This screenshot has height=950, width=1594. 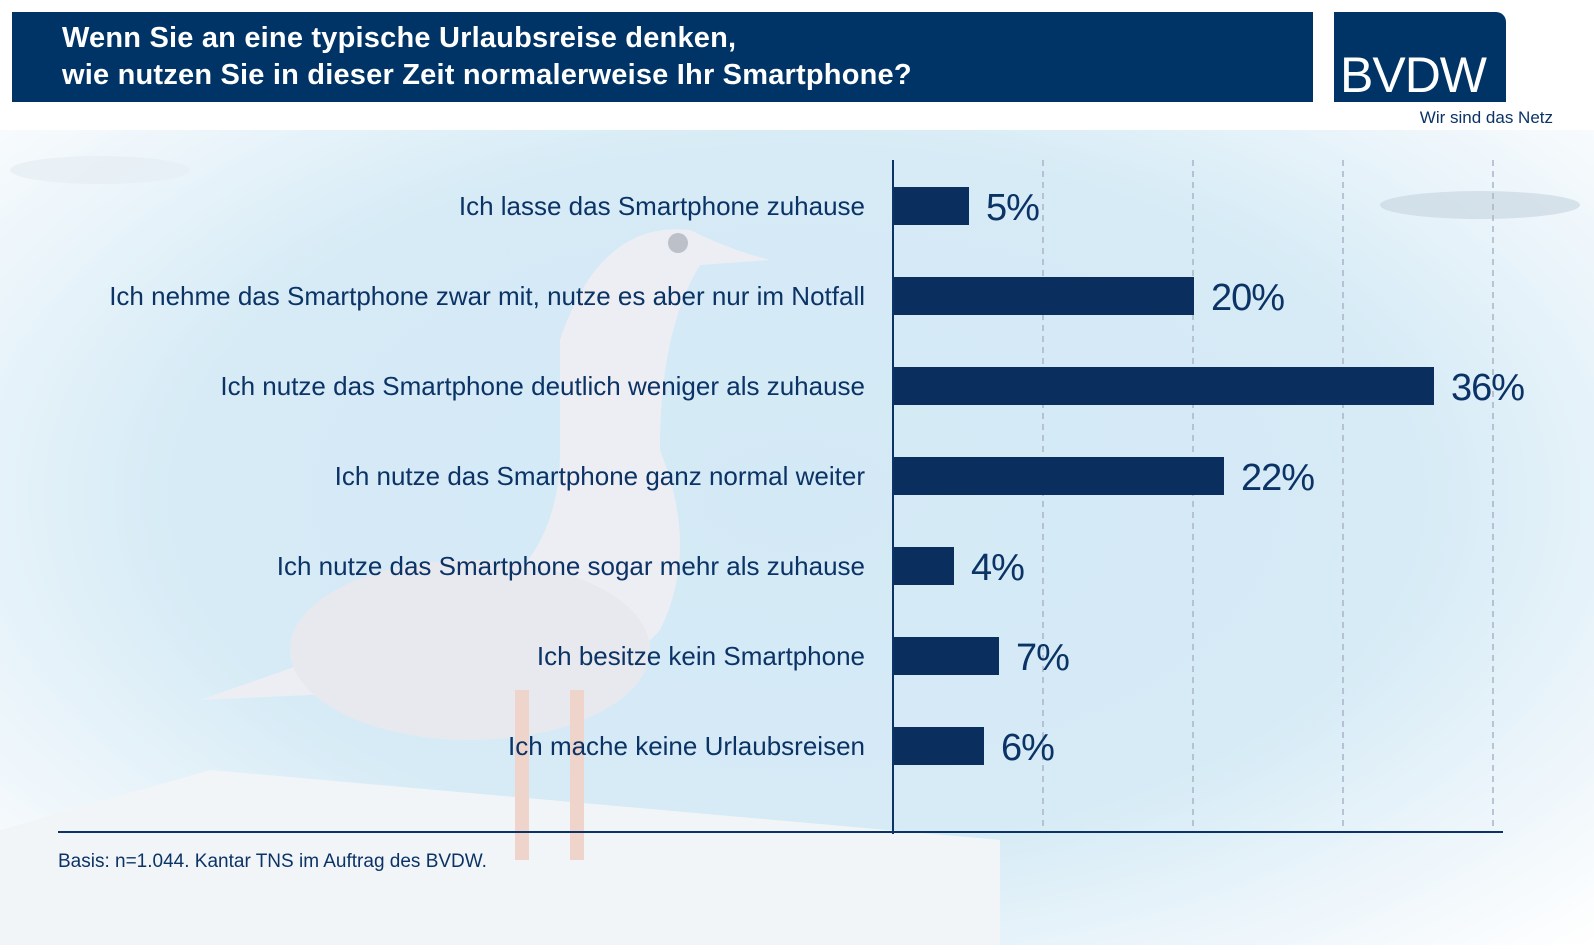 What do you see at coordinates (1487, 388) in the screenshot?
I see `value-label: 36%` at bounding box center [1487, 388].